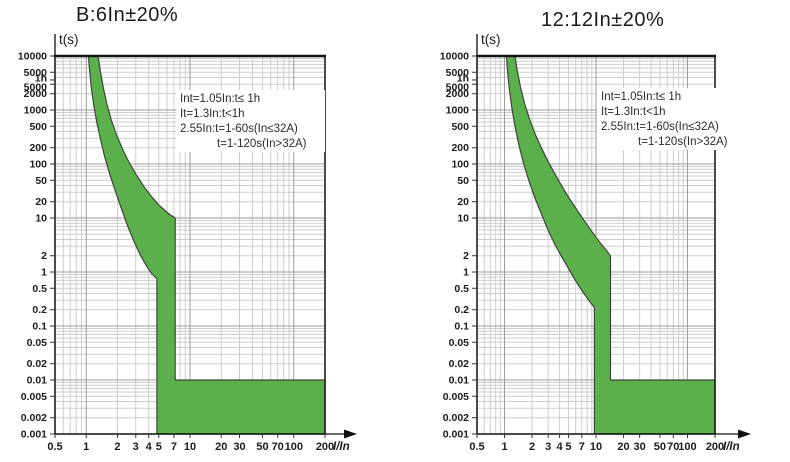  I want to click on y-tick-label: 0.05, so click(37, 343).